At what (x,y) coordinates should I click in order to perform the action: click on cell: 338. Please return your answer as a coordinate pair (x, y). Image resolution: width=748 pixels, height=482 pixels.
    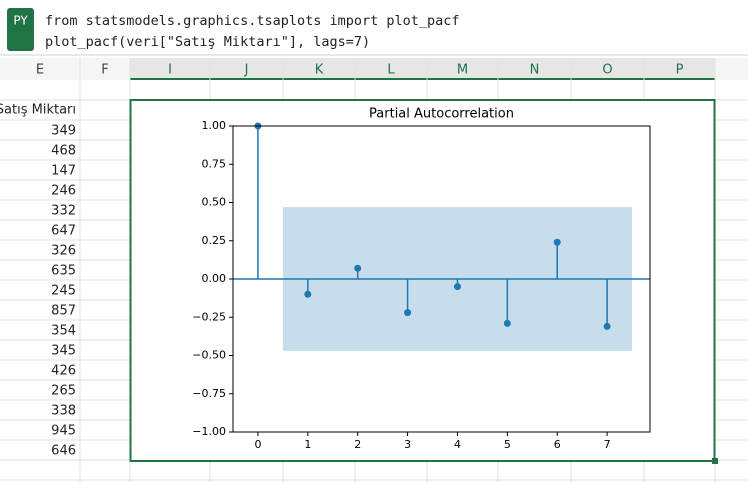
    Looking at the image, I should click on (63, 411).